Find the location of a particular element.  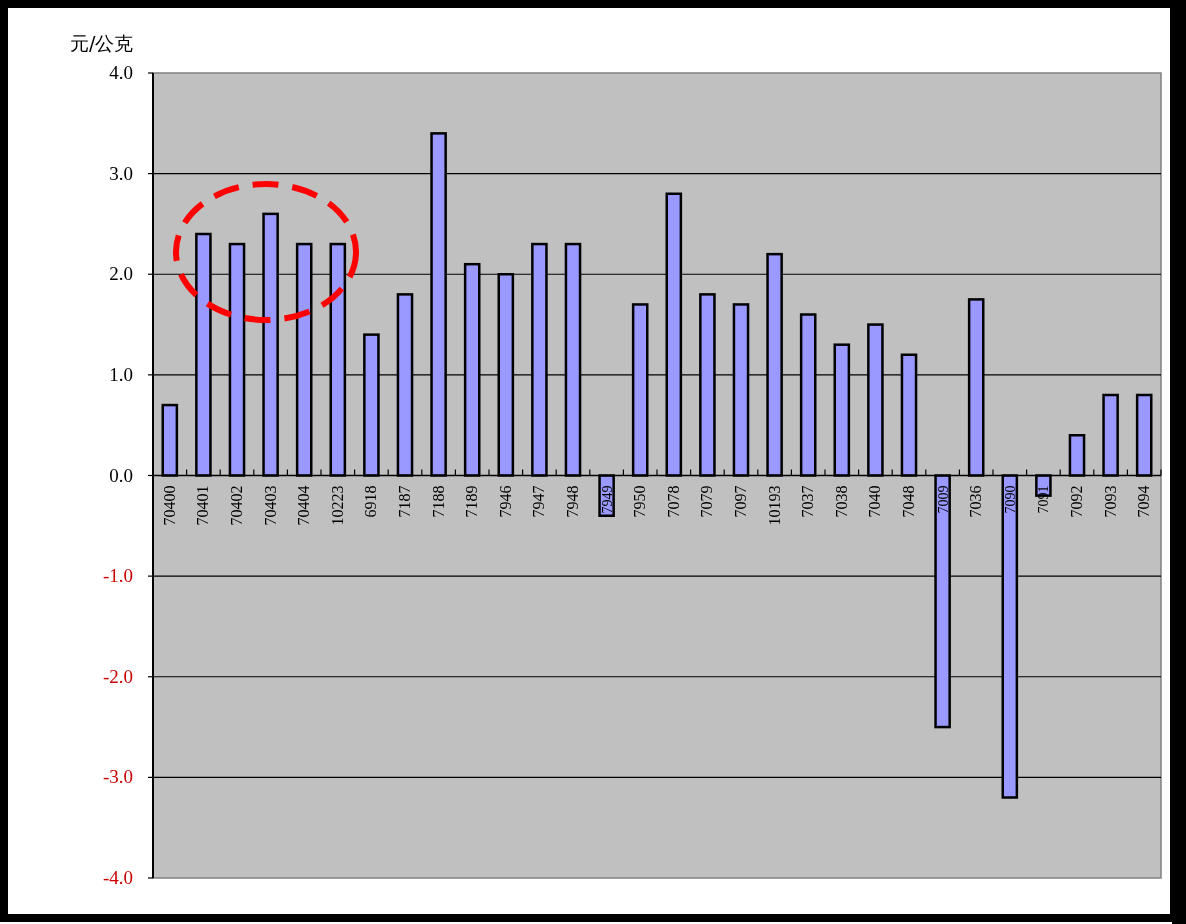

x-tick-label: 7048 is located at coordinates (908, 501).